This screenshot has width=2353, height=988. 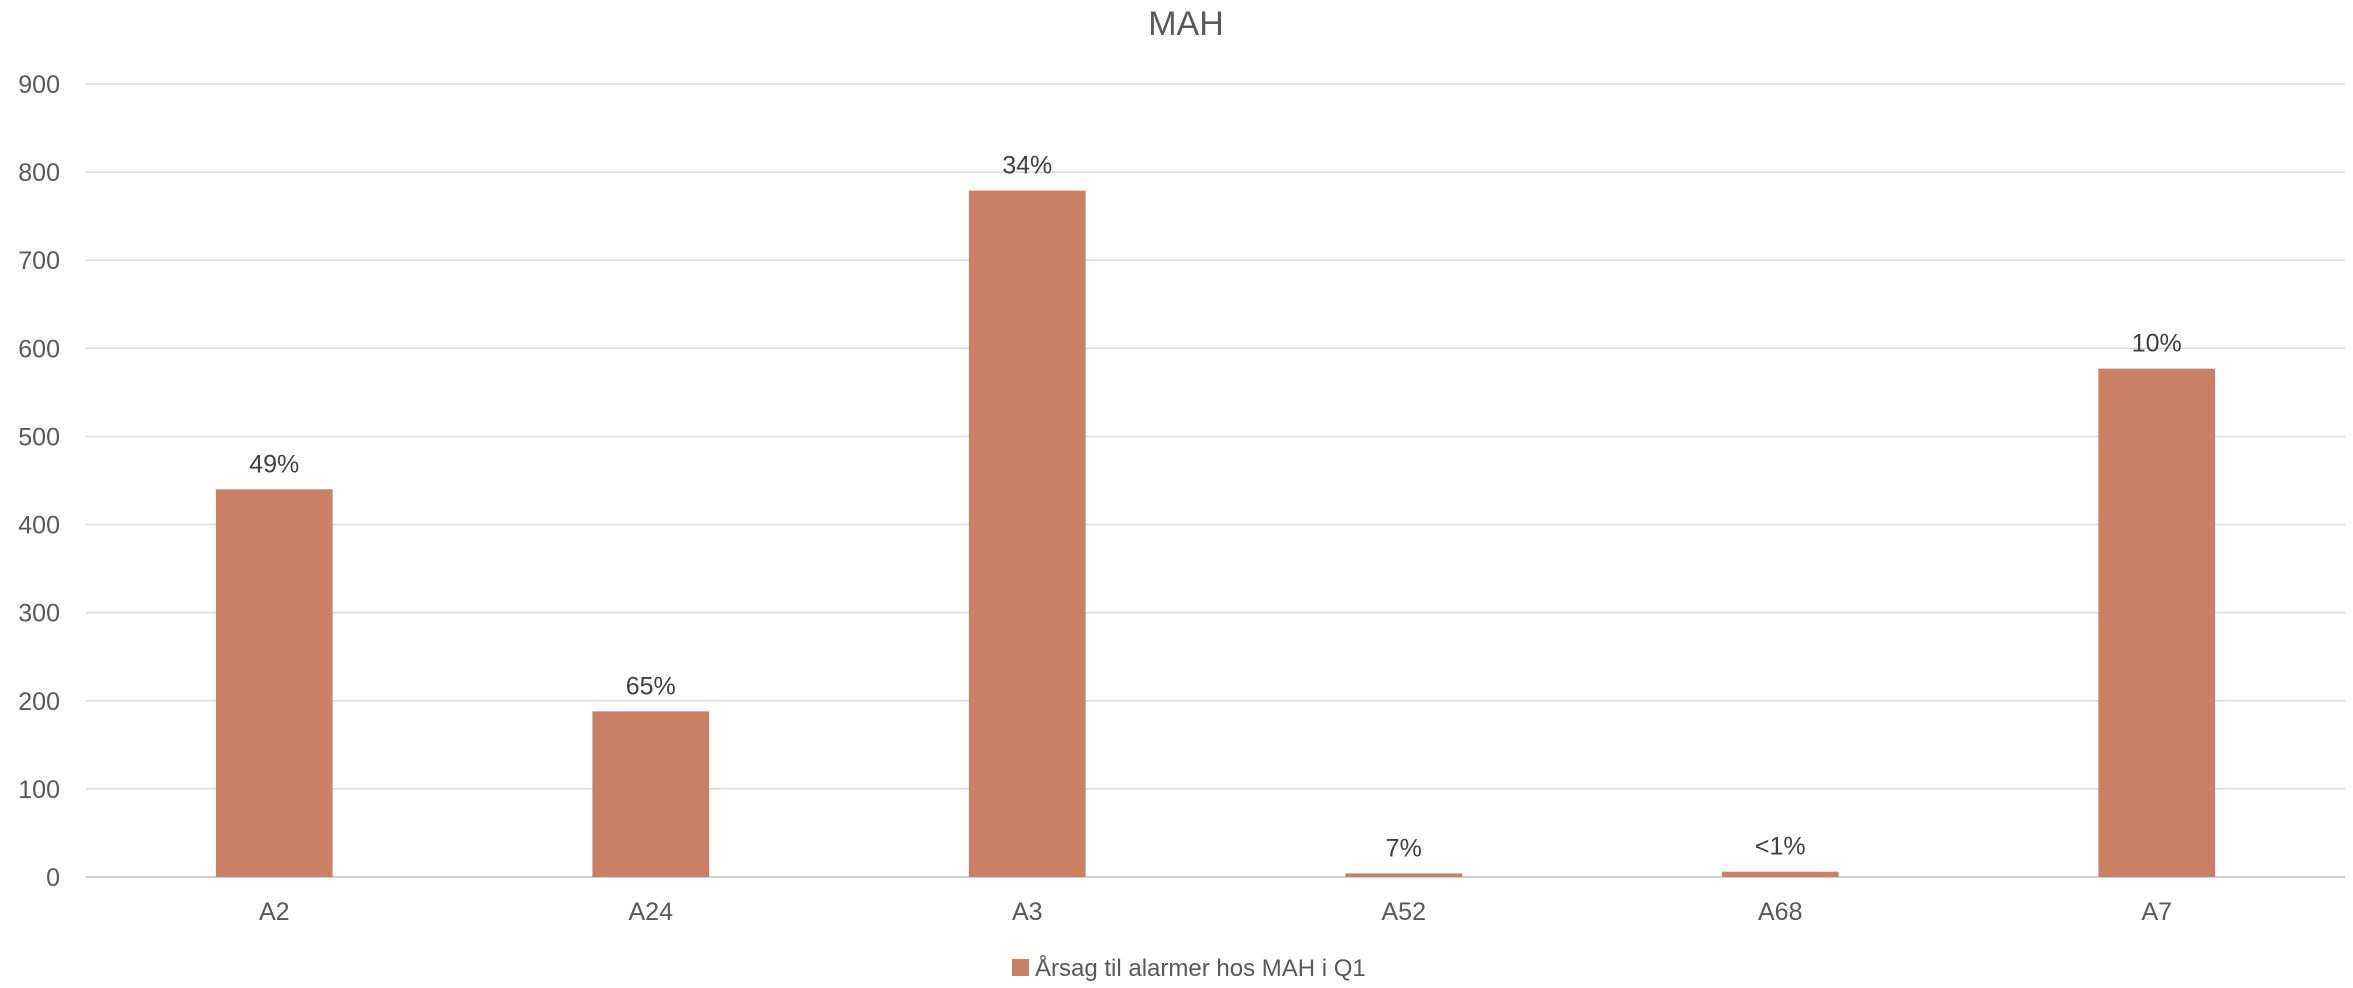 I want to click on y-tick-label: 200, so click(x=39, y=702).